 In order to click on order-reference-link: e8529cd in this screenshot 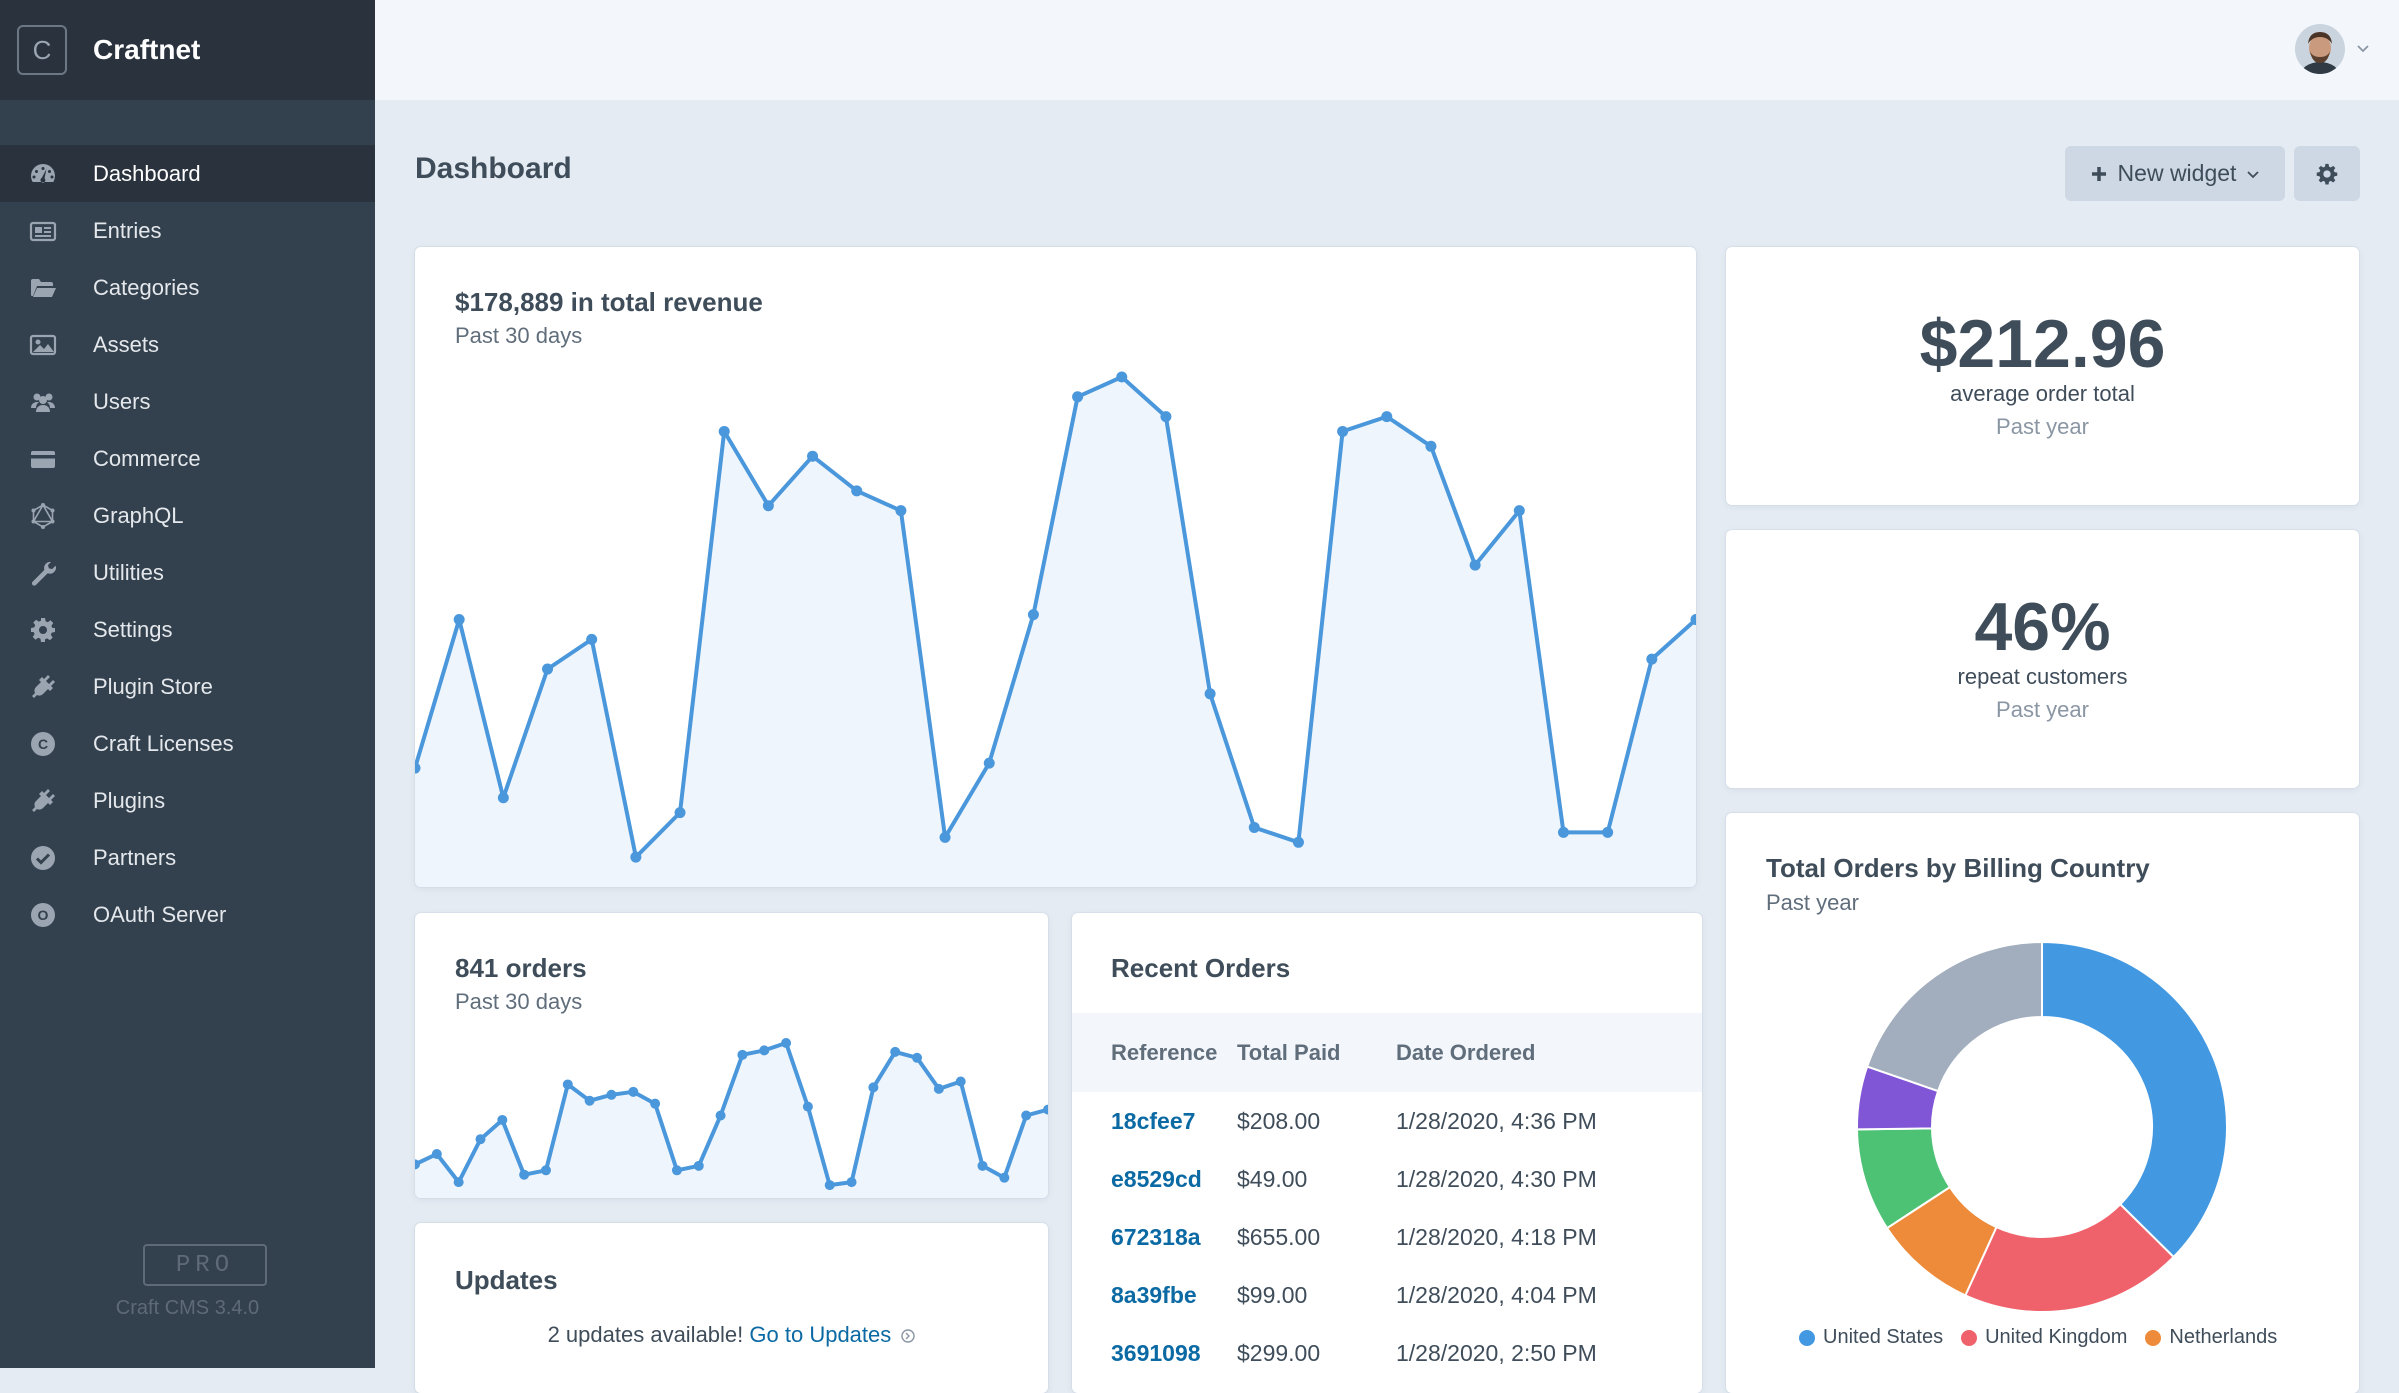, I will do `click(1156, 1178)`.